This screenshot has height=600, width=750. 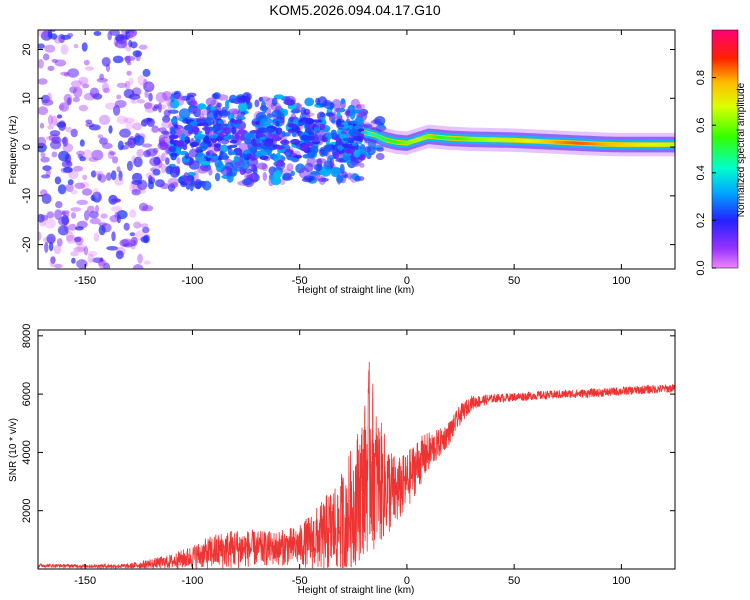 What do you see at coordinates (27, 98) in the screenshot?
I see `y-tick-label: 10` at bounding box center [27, 98].